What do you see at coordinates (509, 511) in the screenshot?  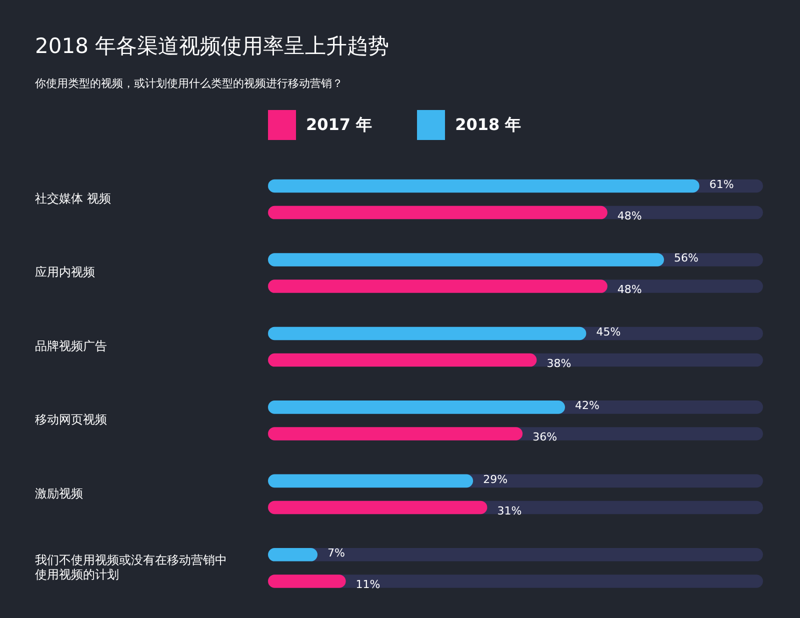 I see `data-label: 31%` at bounding box center [509, 511].